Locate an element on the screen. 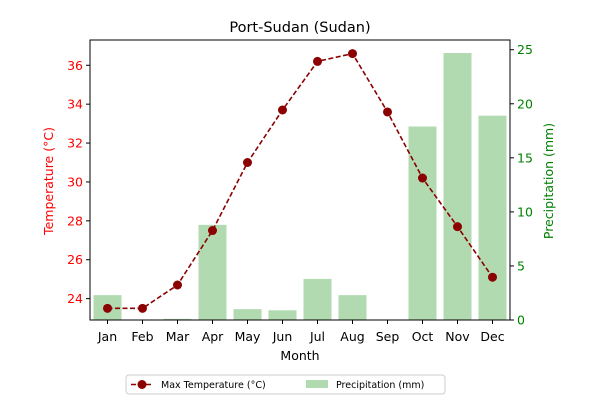  temperature-point-nov is located at coordinates (457, 227).